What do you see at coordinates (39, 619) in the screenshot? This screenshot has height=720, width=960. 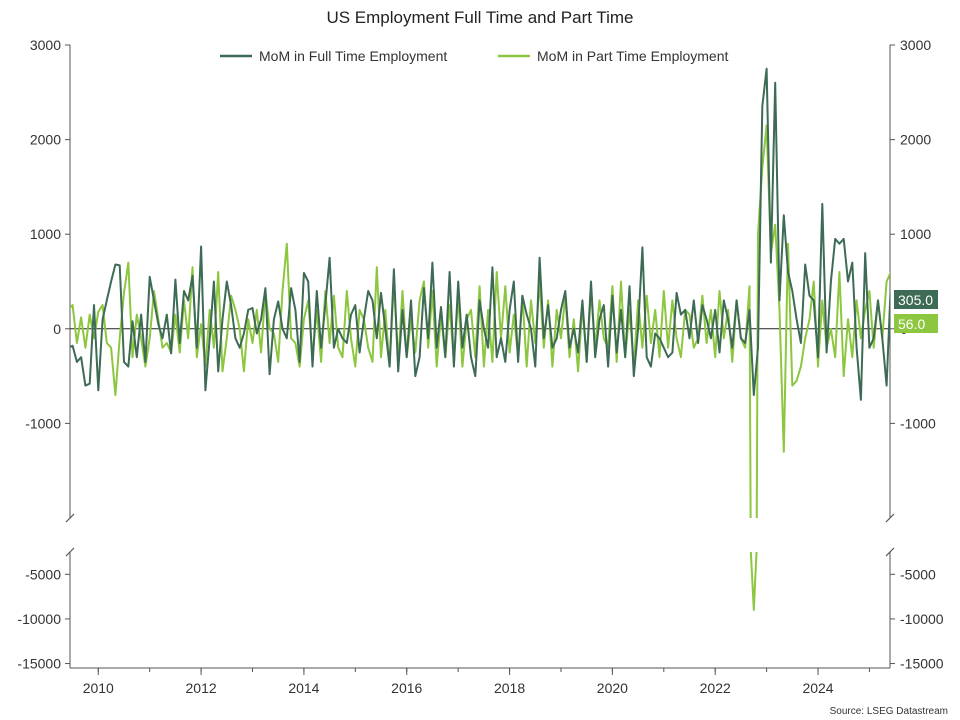 I see `y-tick-label-left: -10000` at bounding box center [39, 619].